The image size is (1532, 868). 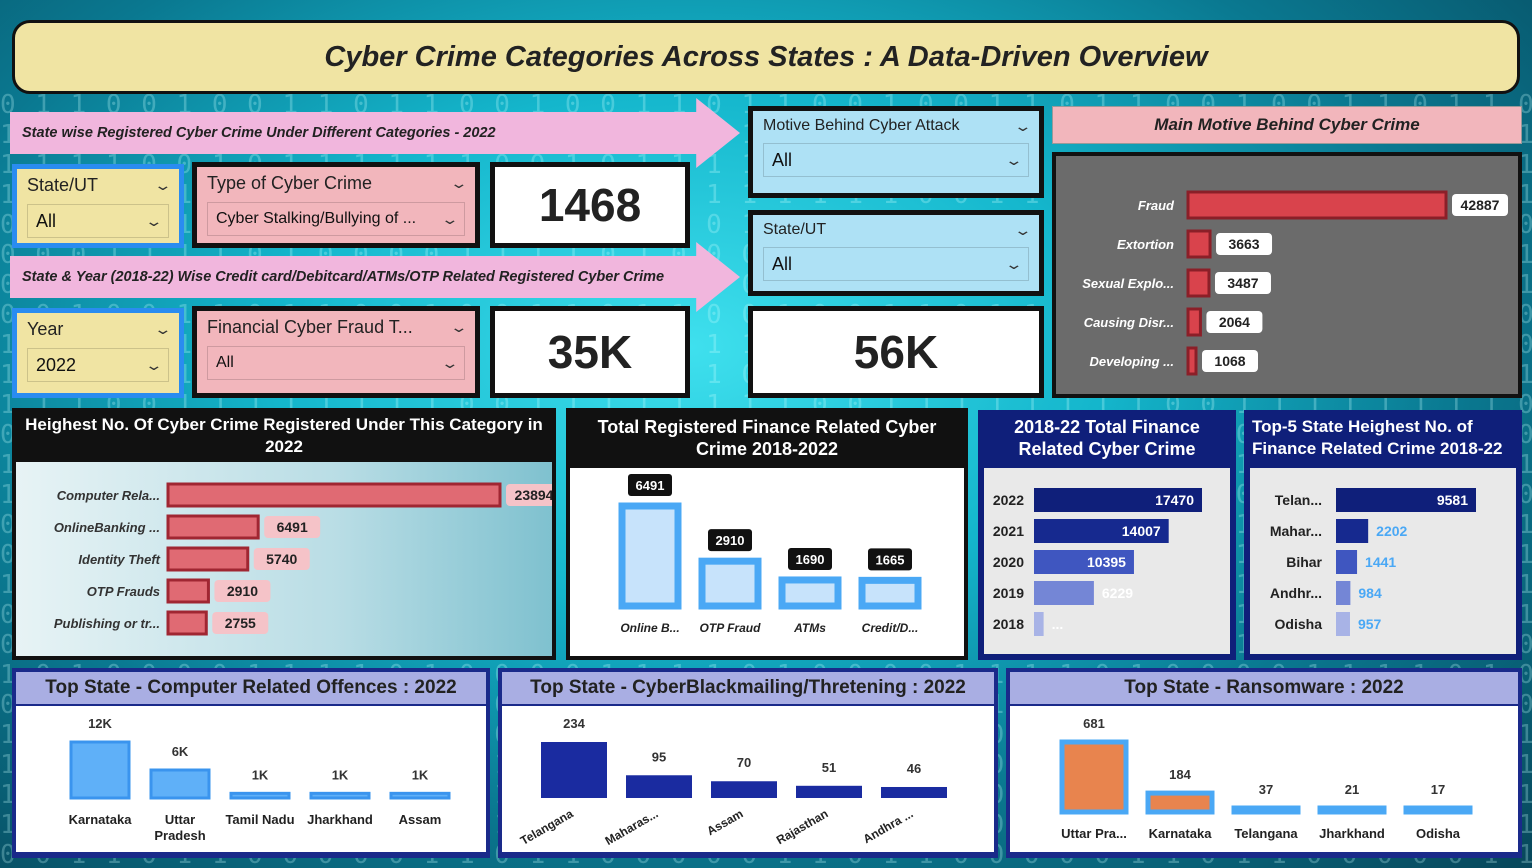 I want to click on motive-slicer: Motive Behind Cyber Attack ⌄ All ⌄, so click(x=896, y=152).